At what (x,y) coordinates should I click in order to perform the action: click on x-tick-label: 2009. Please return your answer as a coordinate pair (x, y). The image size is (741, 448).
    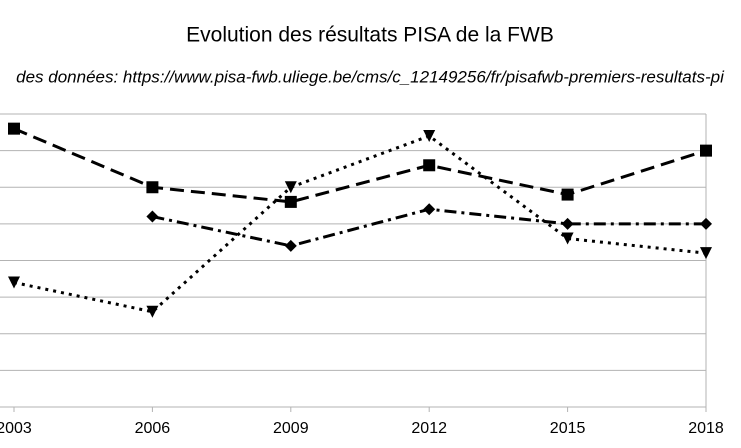
    Looking at the image, I should click on (291, 428).